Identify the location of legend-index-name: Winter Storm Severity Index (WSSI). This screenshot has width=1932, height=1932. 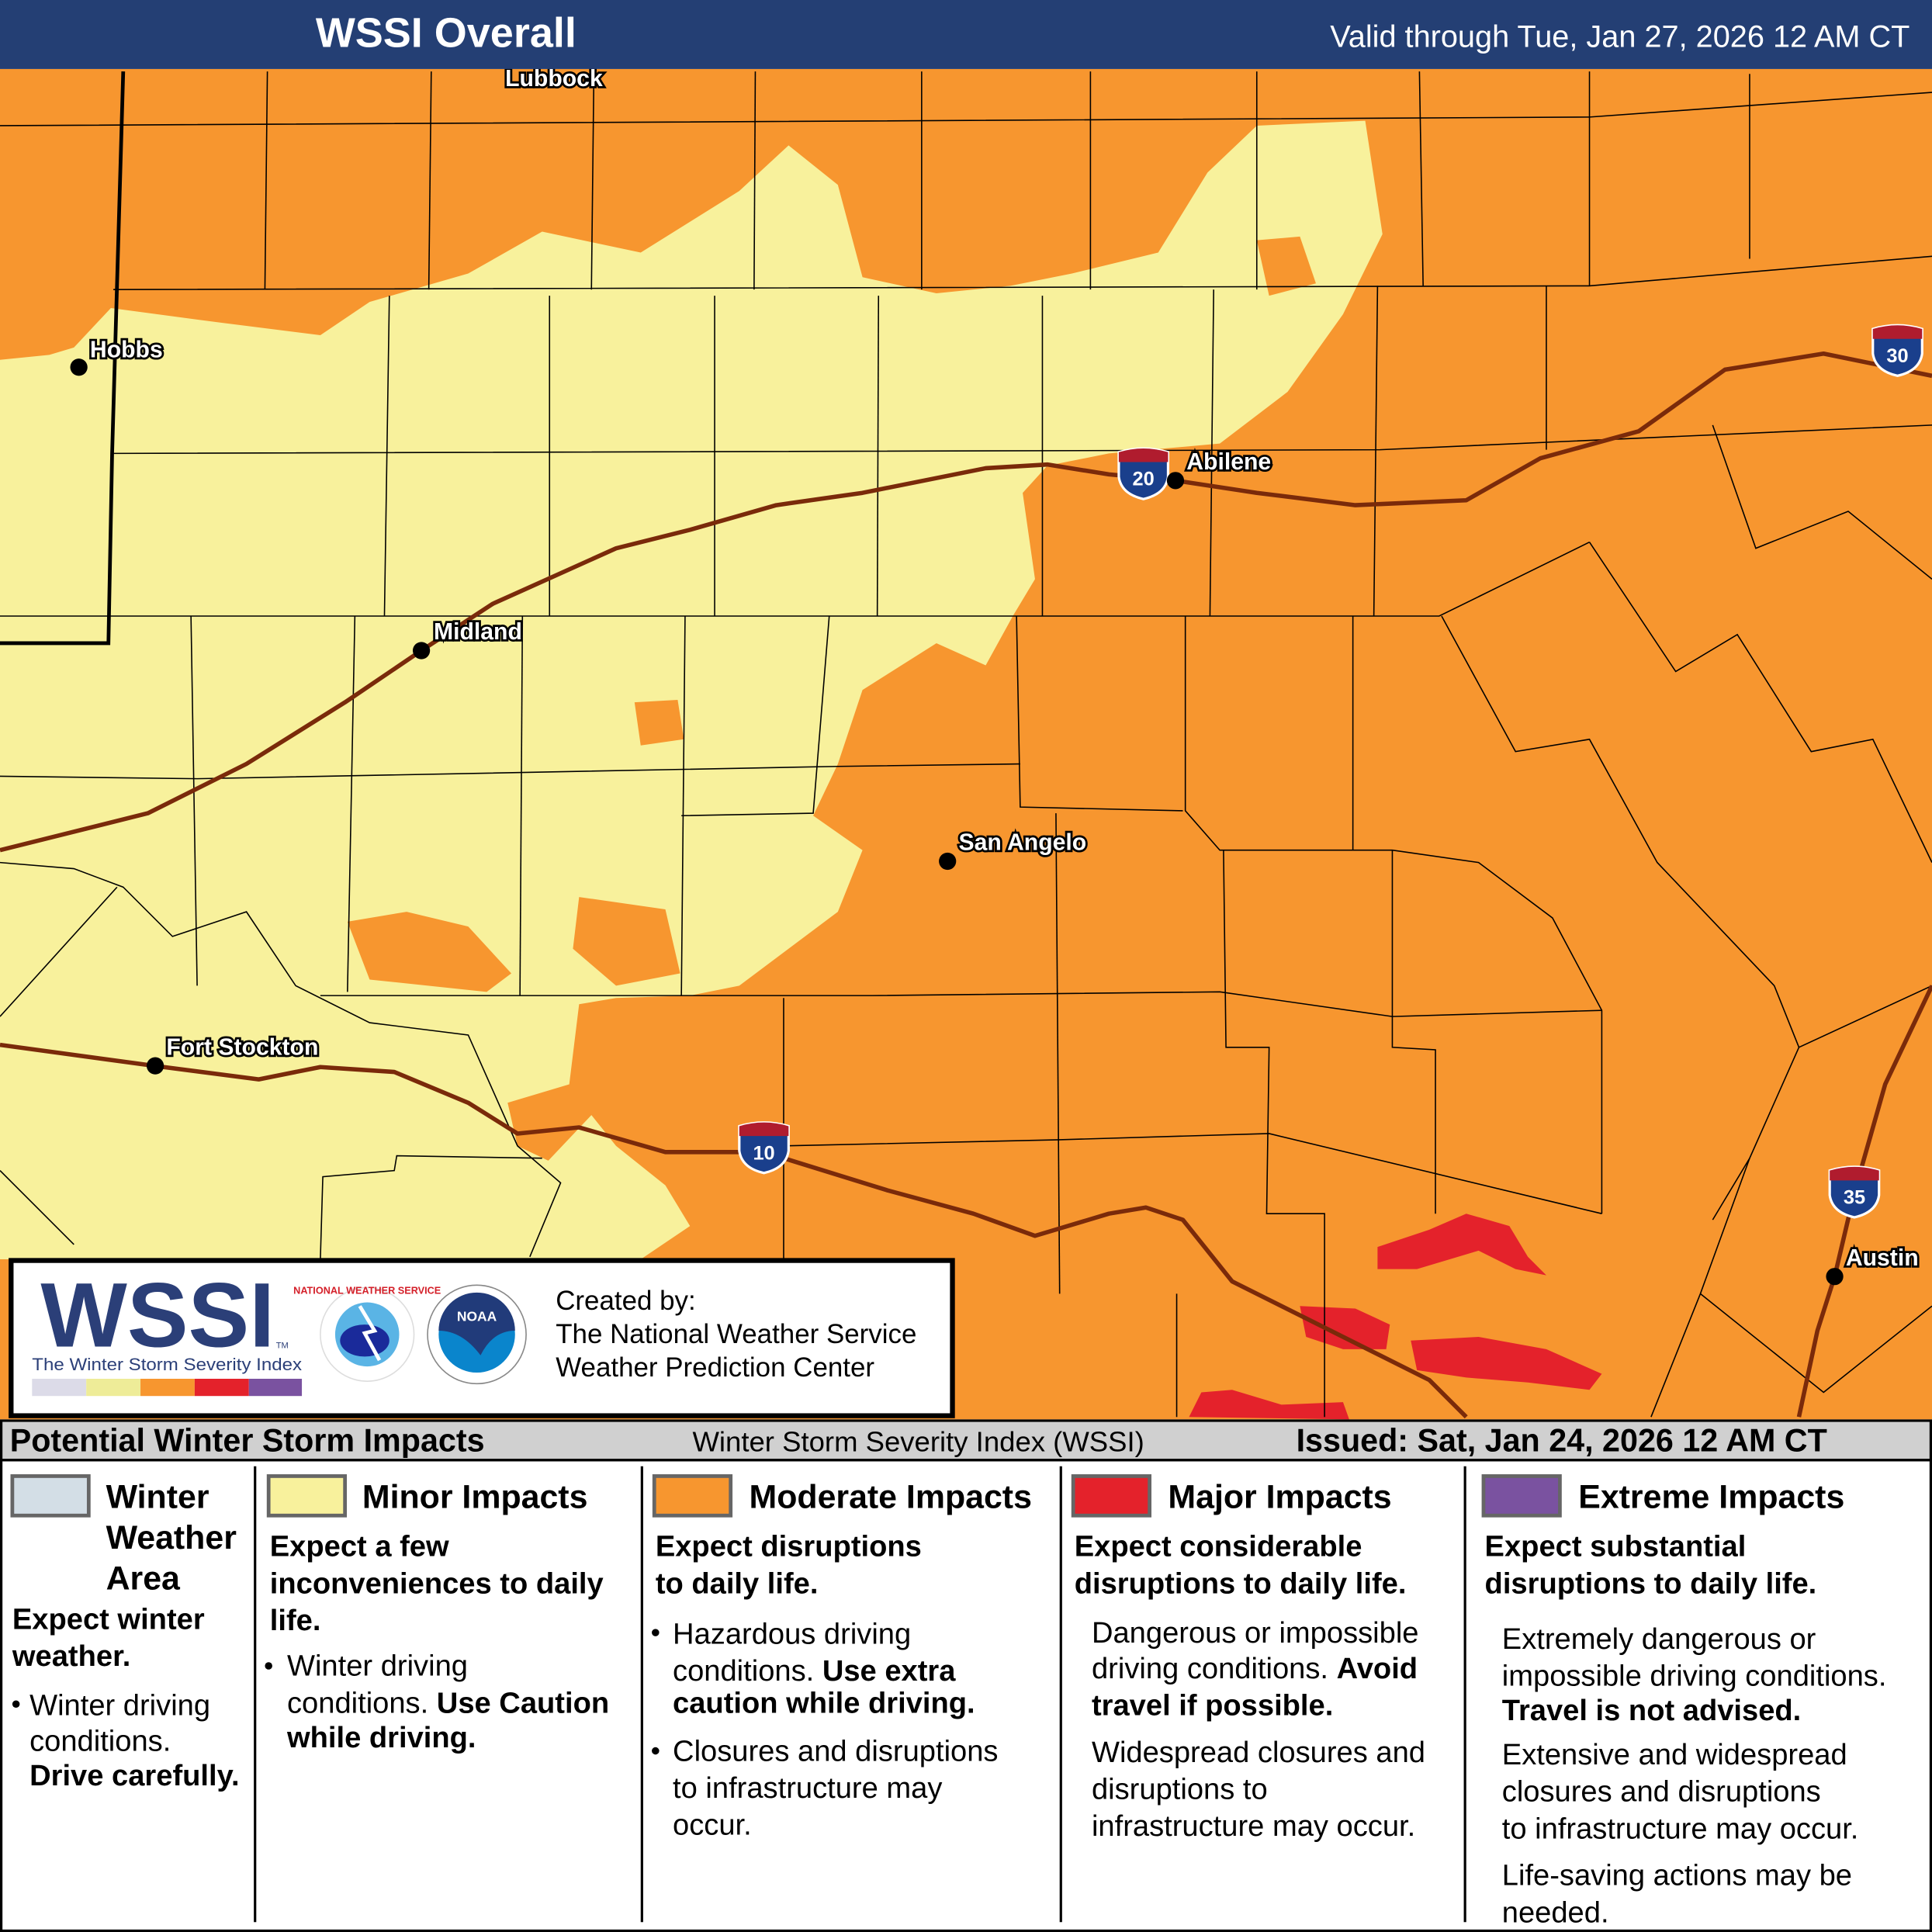
(918, 1442).